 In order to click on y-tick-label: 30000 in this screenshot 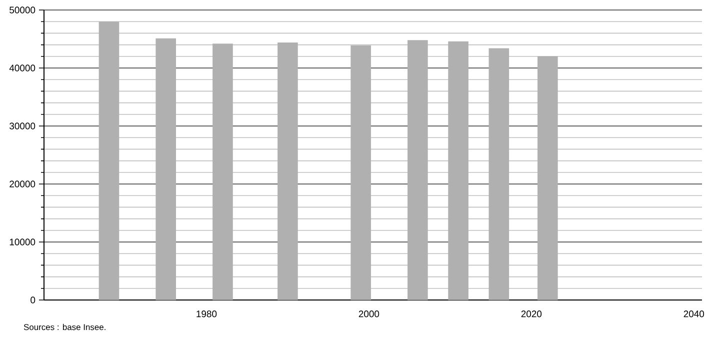, I will do `click(23, 126)`.